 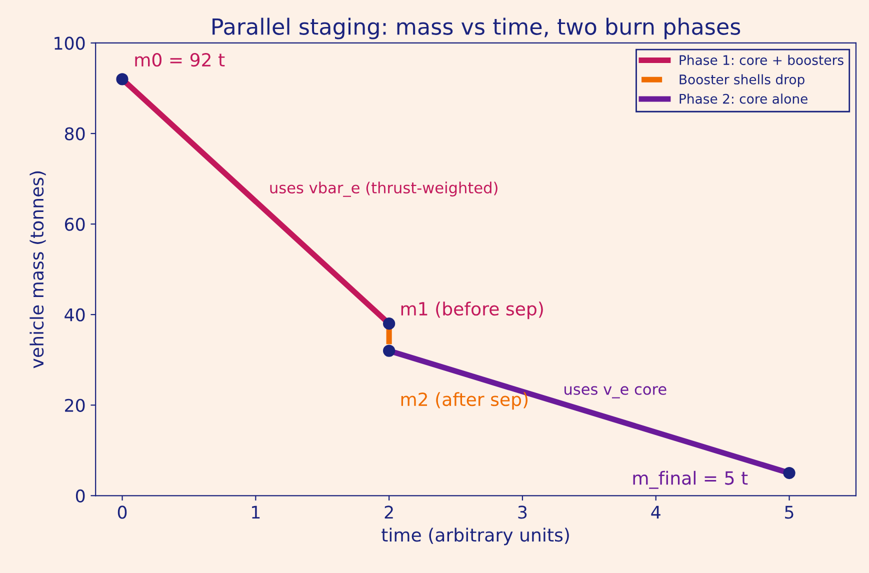 What do you see at coordinates (256, 512) in the screenshot?
I see `x-tick-label: 1` at bounding box center [256, 512].